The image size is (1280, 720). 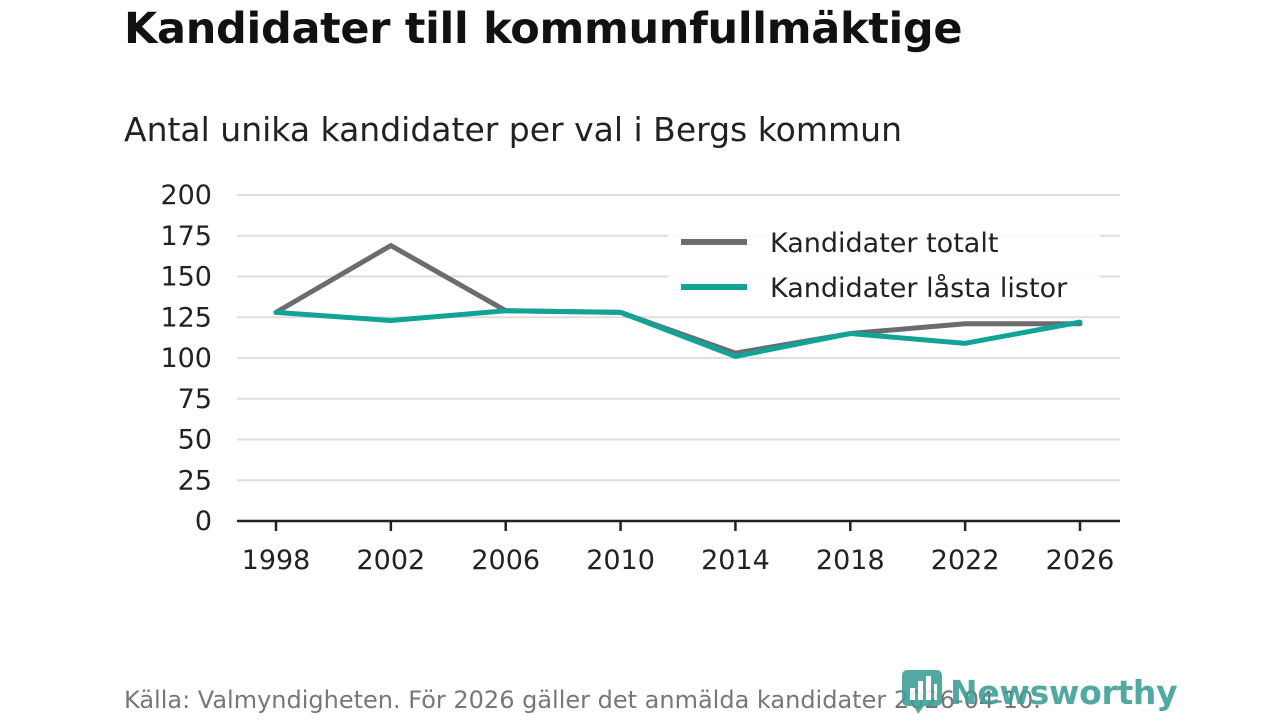 What do you see at coordinates (884, 266) in the screenshot?
I see `legend-background` at bounding box center [884, 266].